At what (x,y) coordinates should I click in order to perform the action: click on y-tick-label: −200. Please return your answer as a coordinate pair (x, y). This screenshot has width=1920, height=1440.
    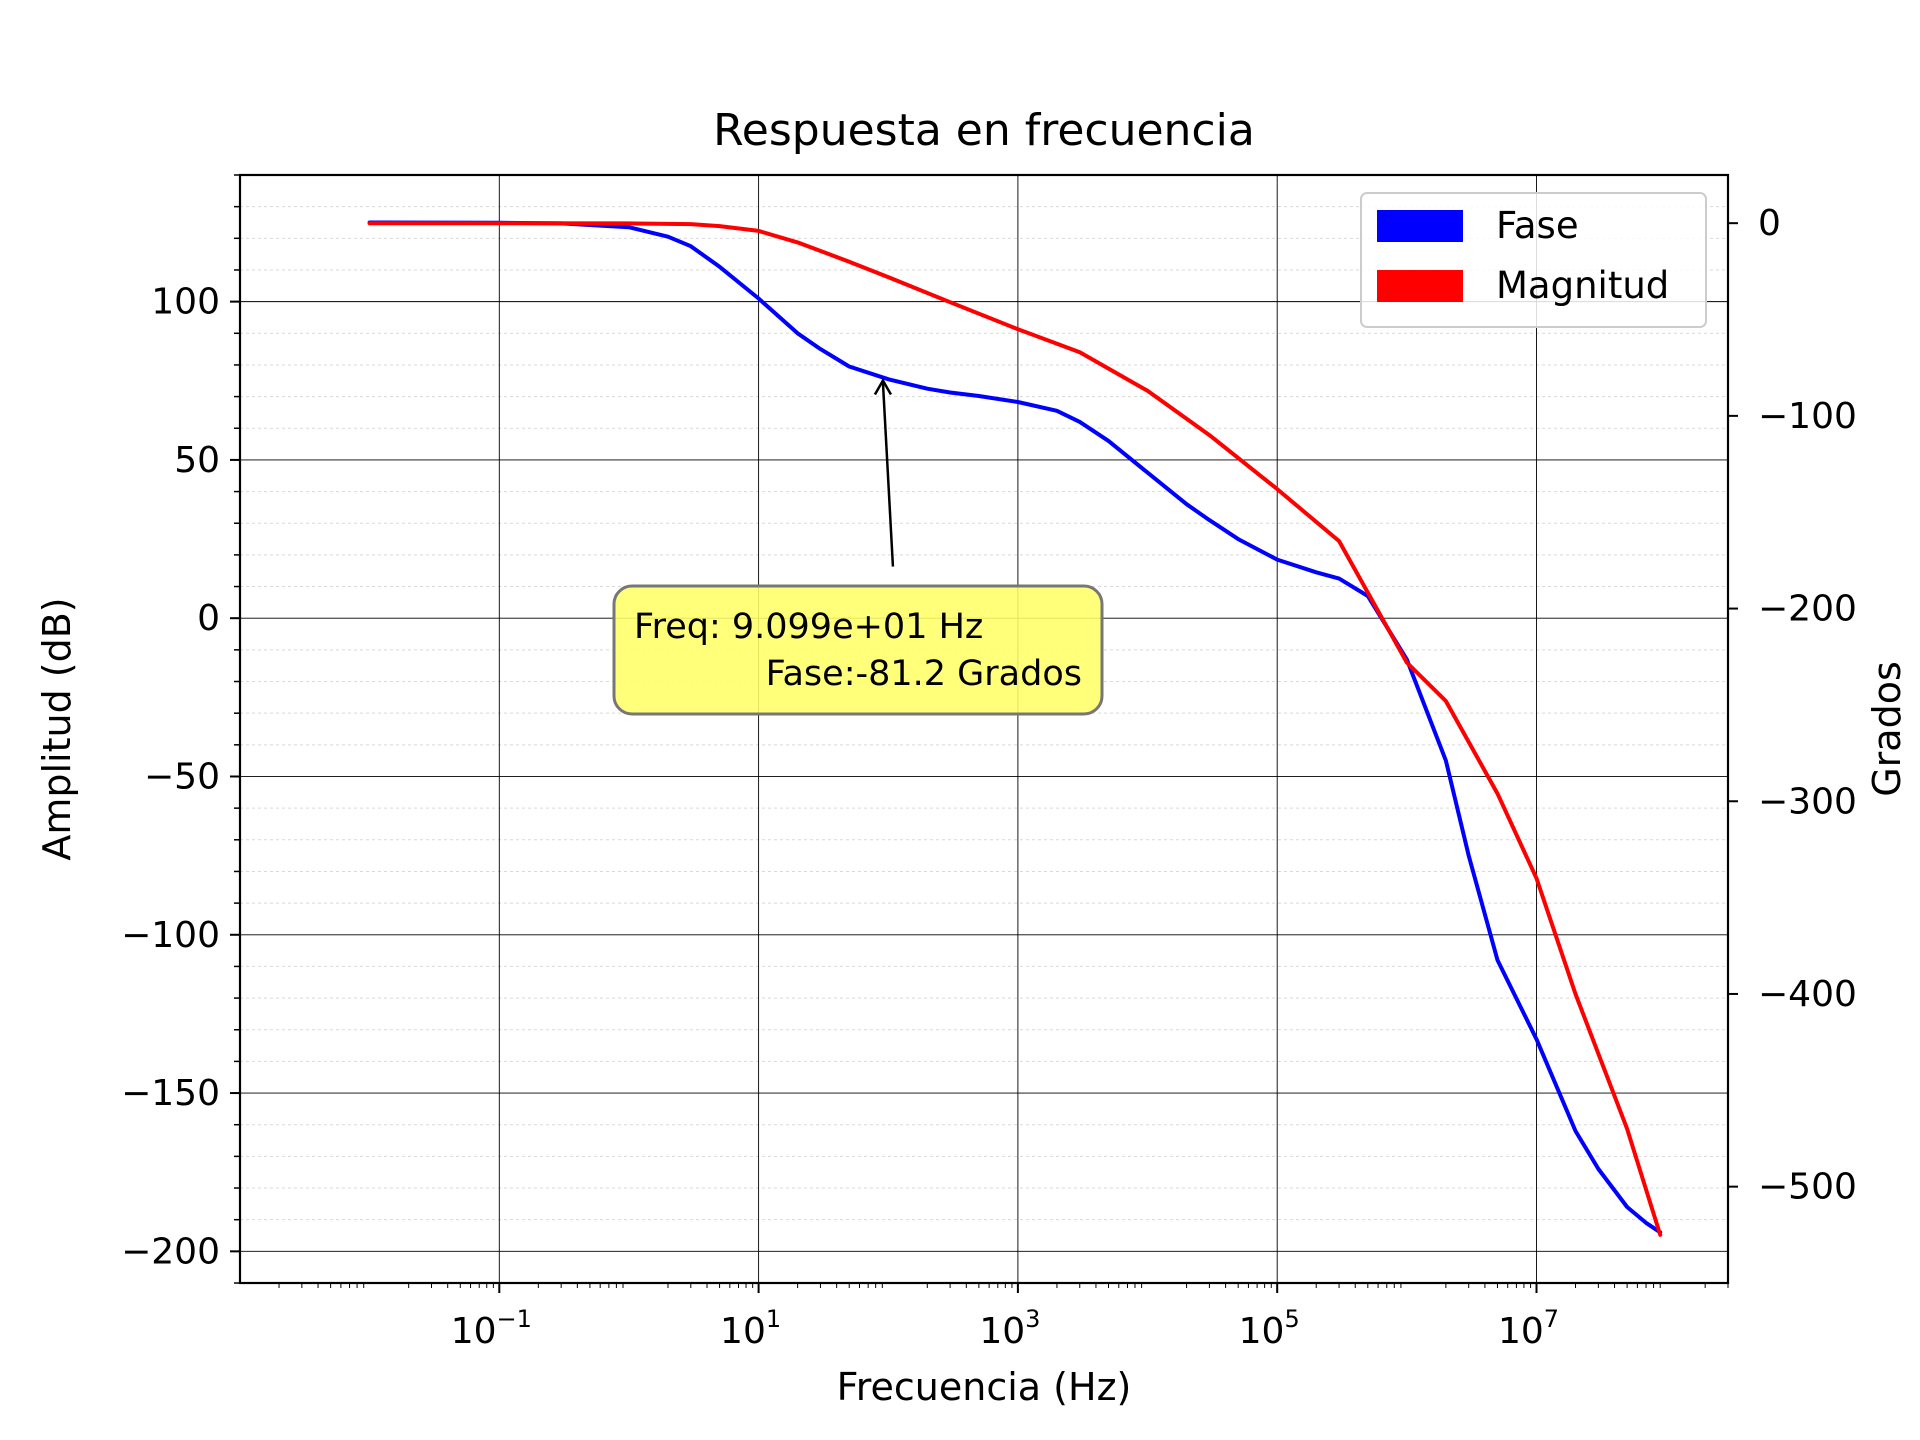
    Looking at the image, I should click on (170, 1251).